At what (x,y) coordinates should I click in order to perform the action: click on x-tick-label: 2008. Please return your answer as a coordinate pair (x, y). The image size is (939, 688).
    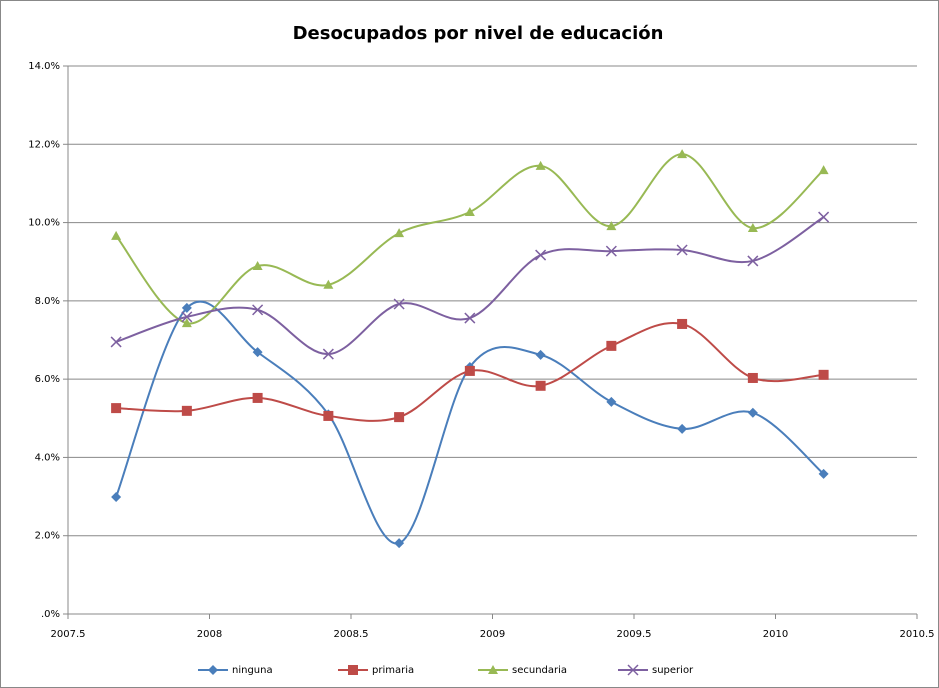
    Looking at the image, I should click on (209, 634).